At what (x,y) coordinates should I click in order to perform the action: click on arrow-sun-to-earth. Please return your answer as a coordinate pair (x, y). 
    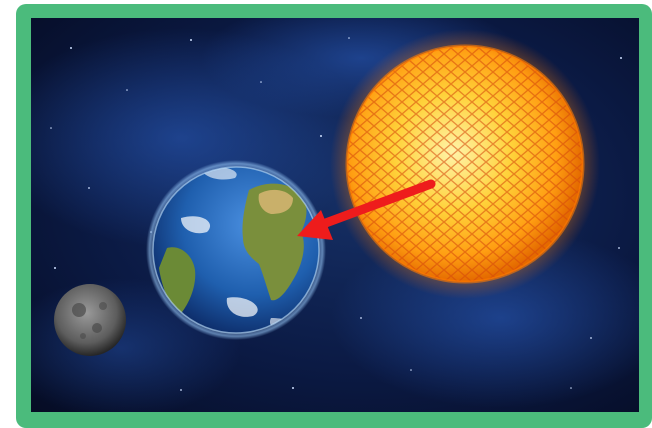
    Looking at the image, I should click on (366, 209).